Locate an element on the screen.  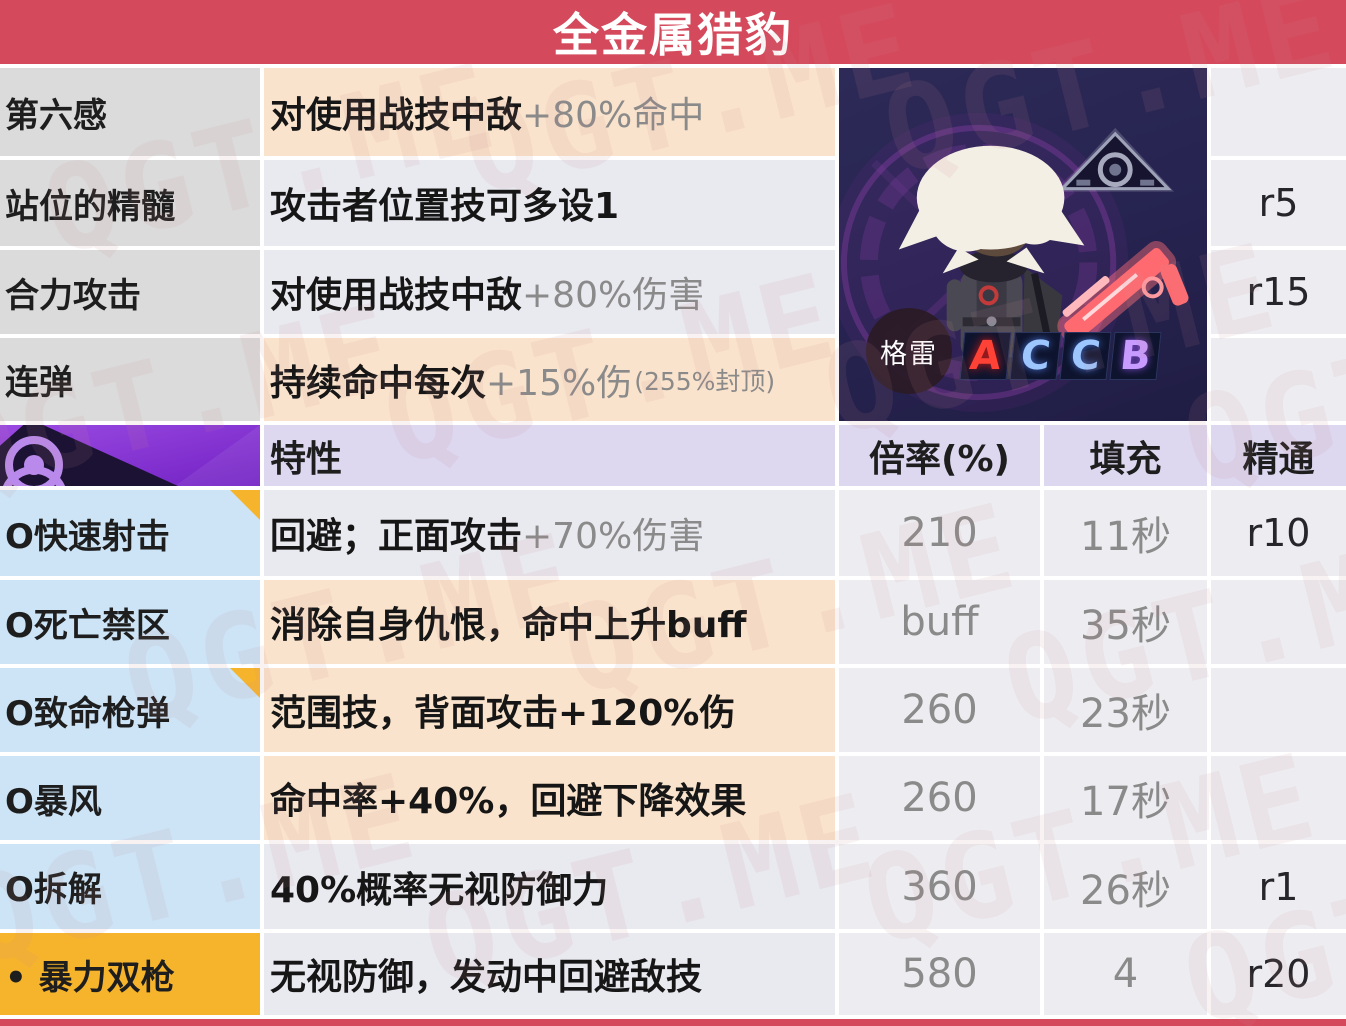
skill-name: O拆解 is located at coordinates (130, 886).